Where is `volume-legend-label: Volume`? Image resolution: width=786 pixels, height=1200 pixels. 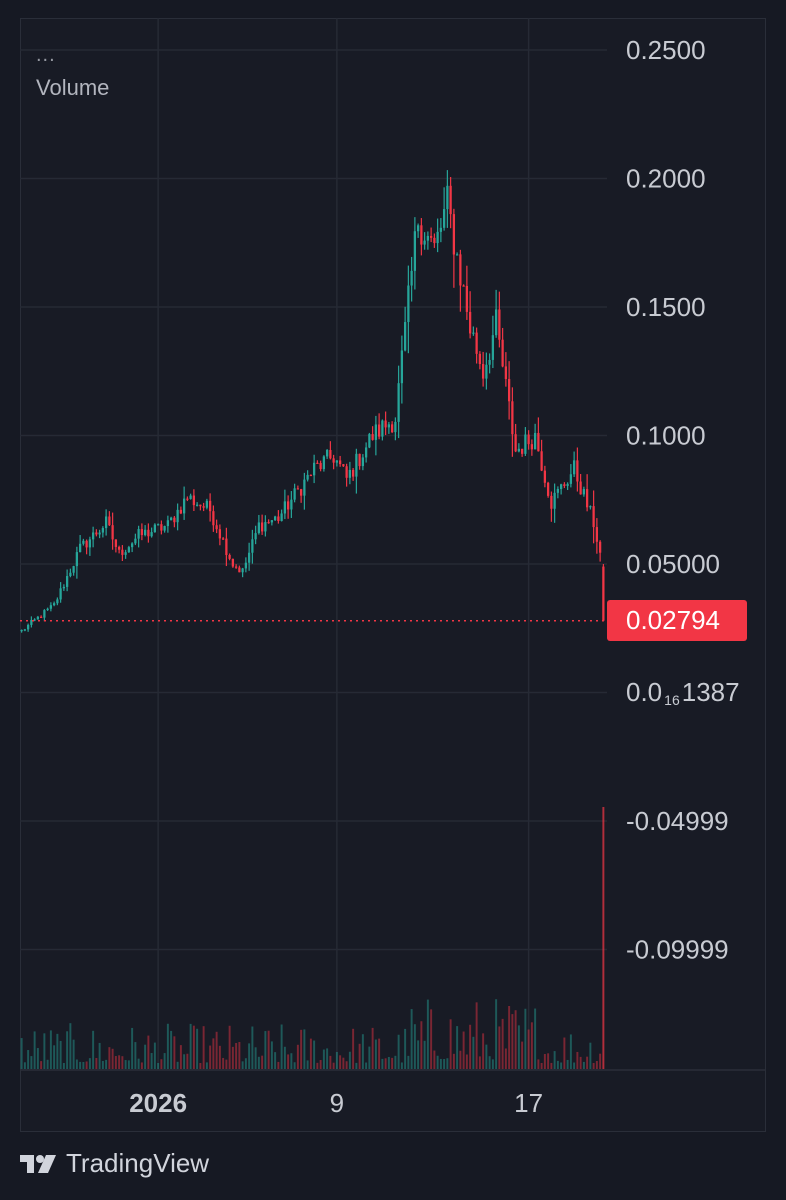
volume-legend-label: Volume is located at coordinates (73, 87).